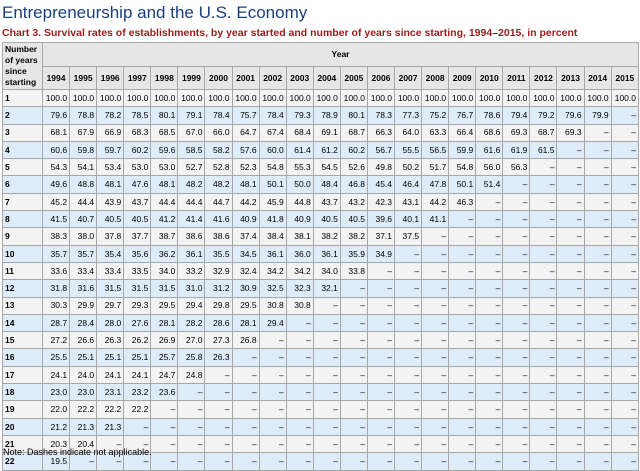  Describe the element at coordinates (83, 375) in the screenshot. I see `table-cell: 24.0` at that location.